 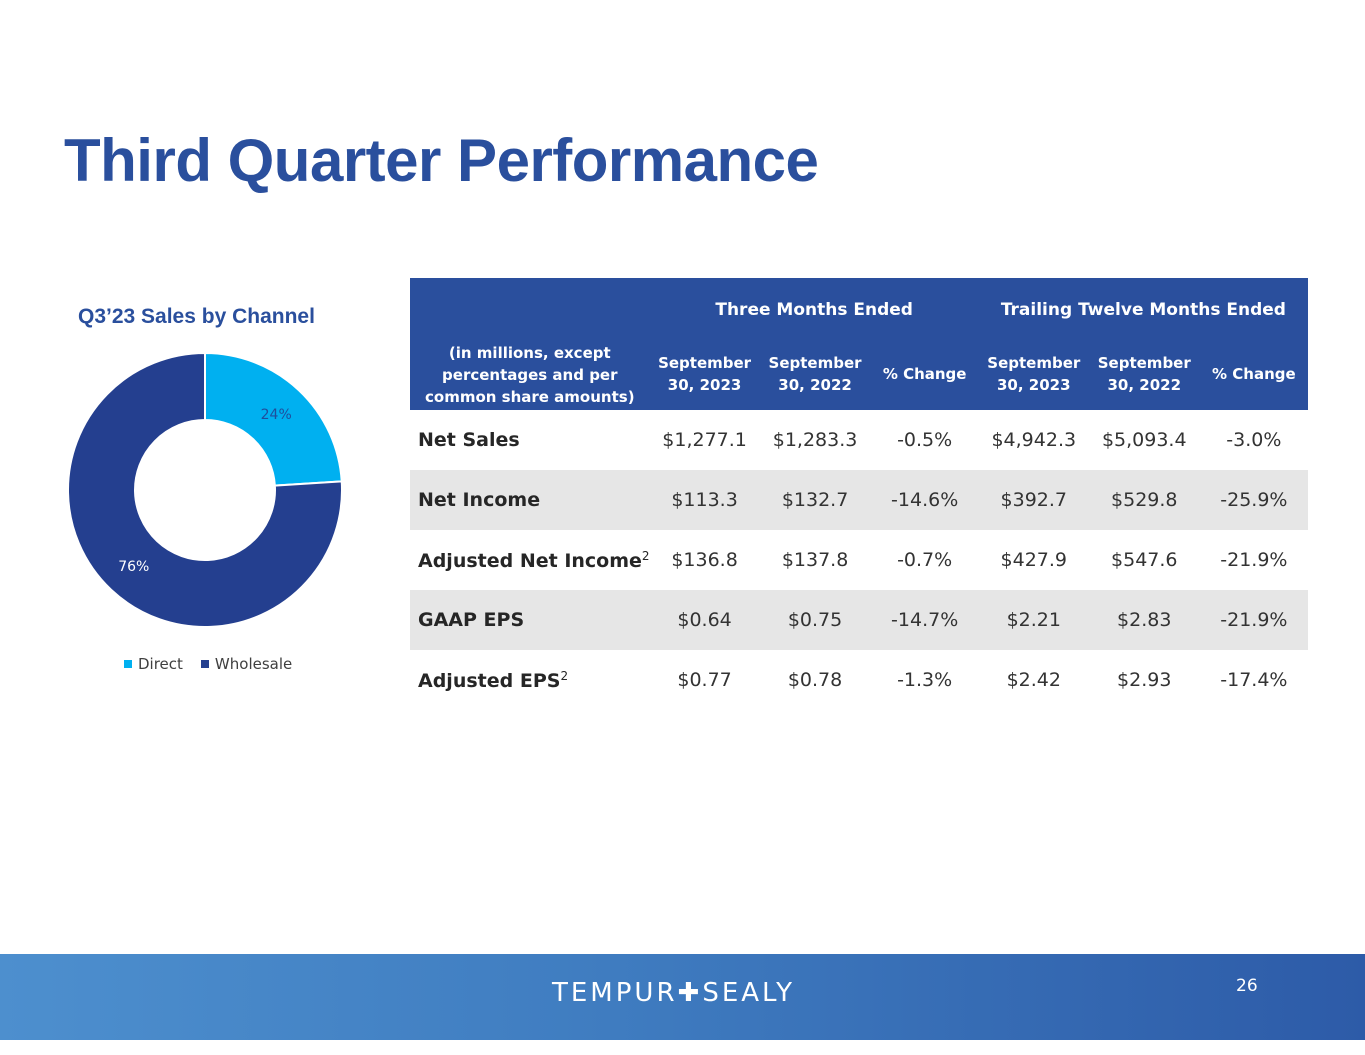 I want to click on table-cell: $1,277.1, so click(x=704, y=440).